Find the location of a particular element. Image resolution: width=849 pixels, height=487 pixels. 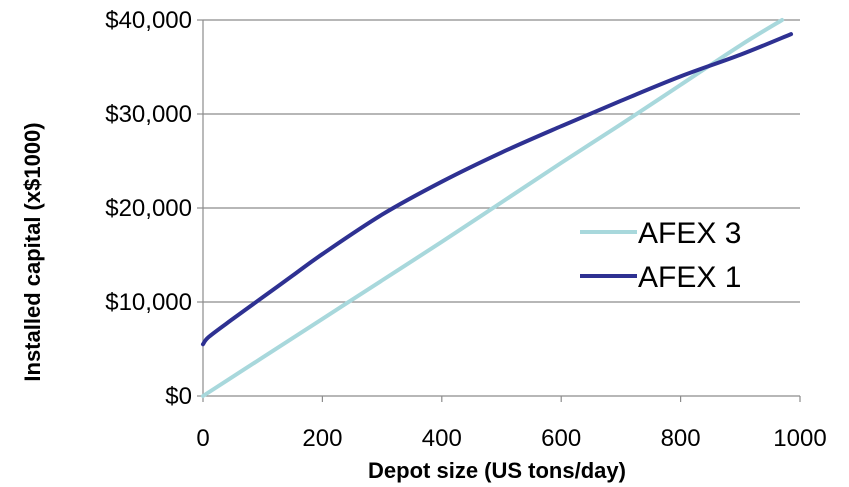

x-tick-label: 800 is located at coordinates (681, 438).